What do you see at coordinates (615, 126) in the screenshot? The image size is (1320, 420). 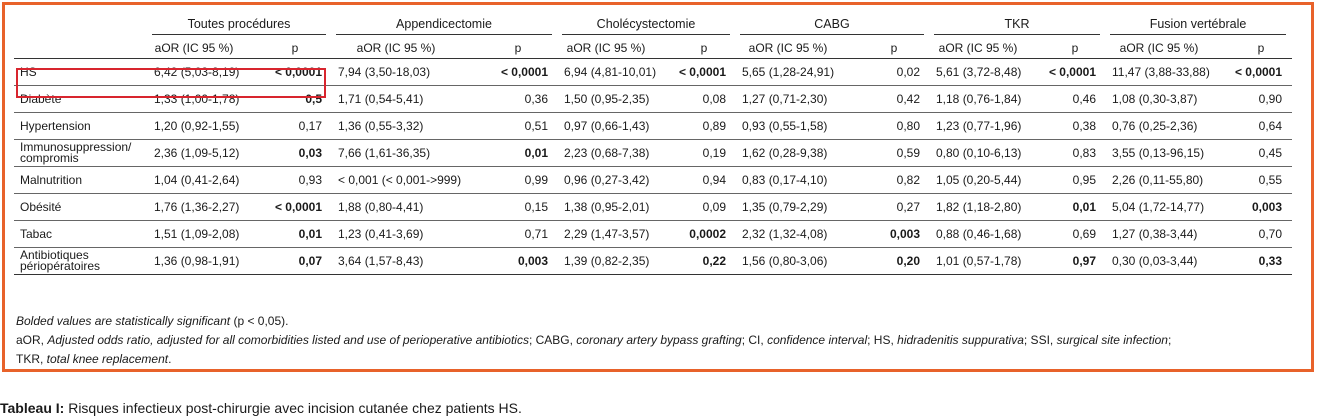 I see `aor-cell: 0,97 (0,66-1,43)` at bounding box center [615, 126].